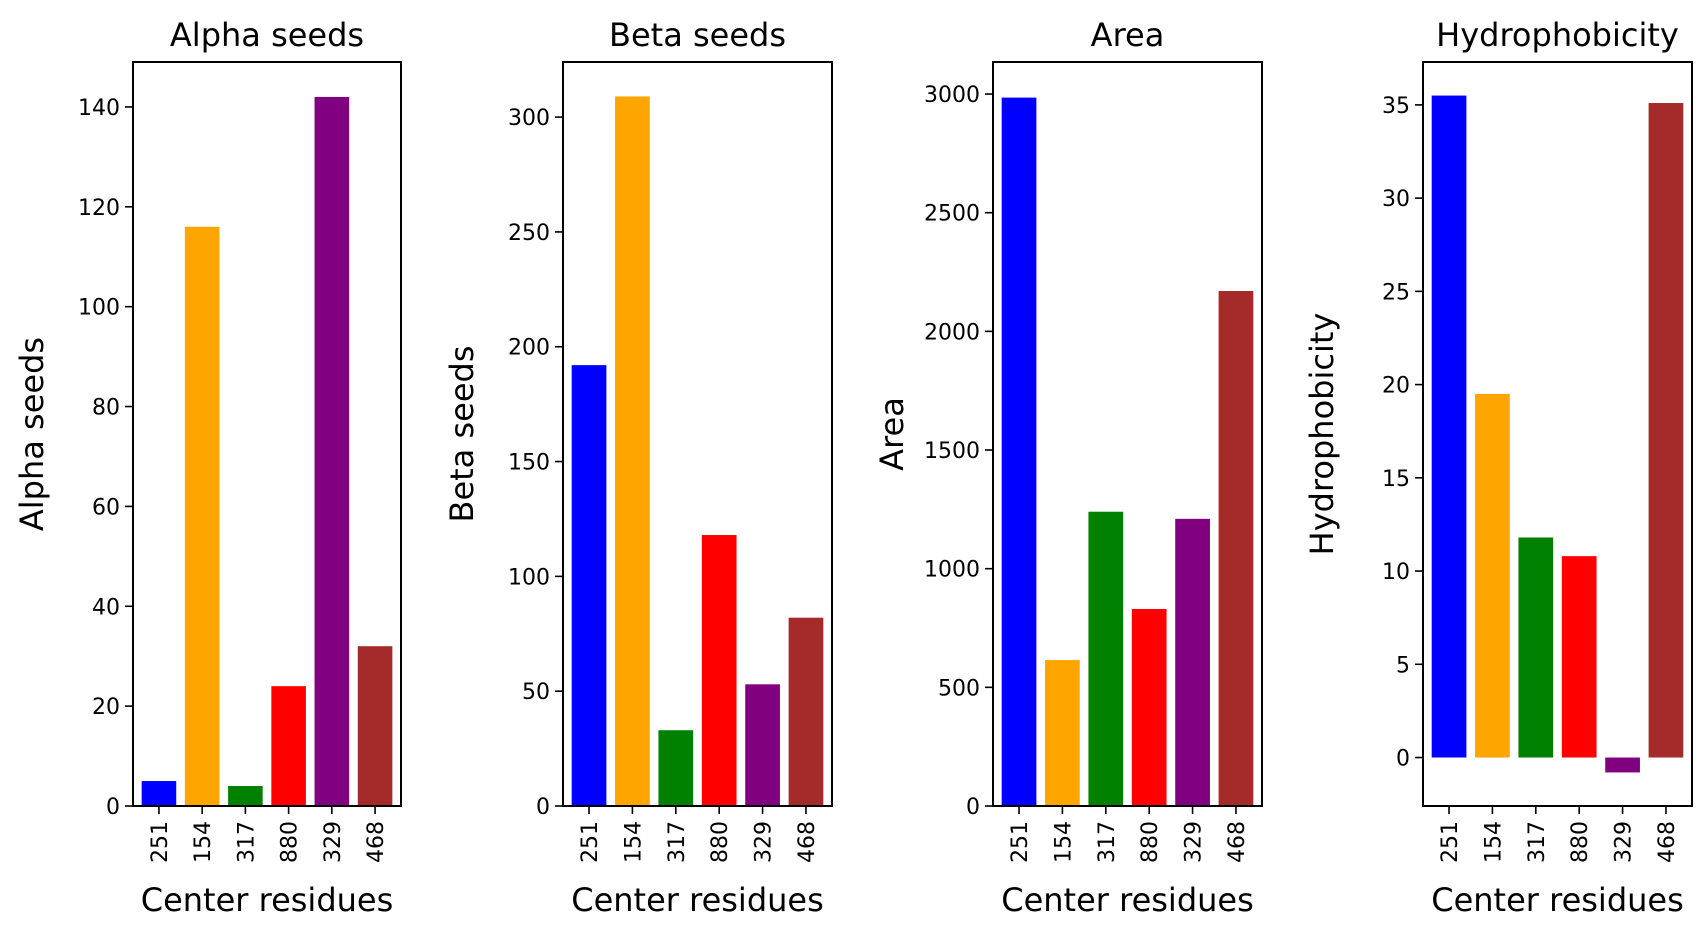 This screenshot has width=1706, height=937. Describe the element at coordinates (32, 434) in the screenshot. I see `y-axis-label: Alpha seeds` at that location.